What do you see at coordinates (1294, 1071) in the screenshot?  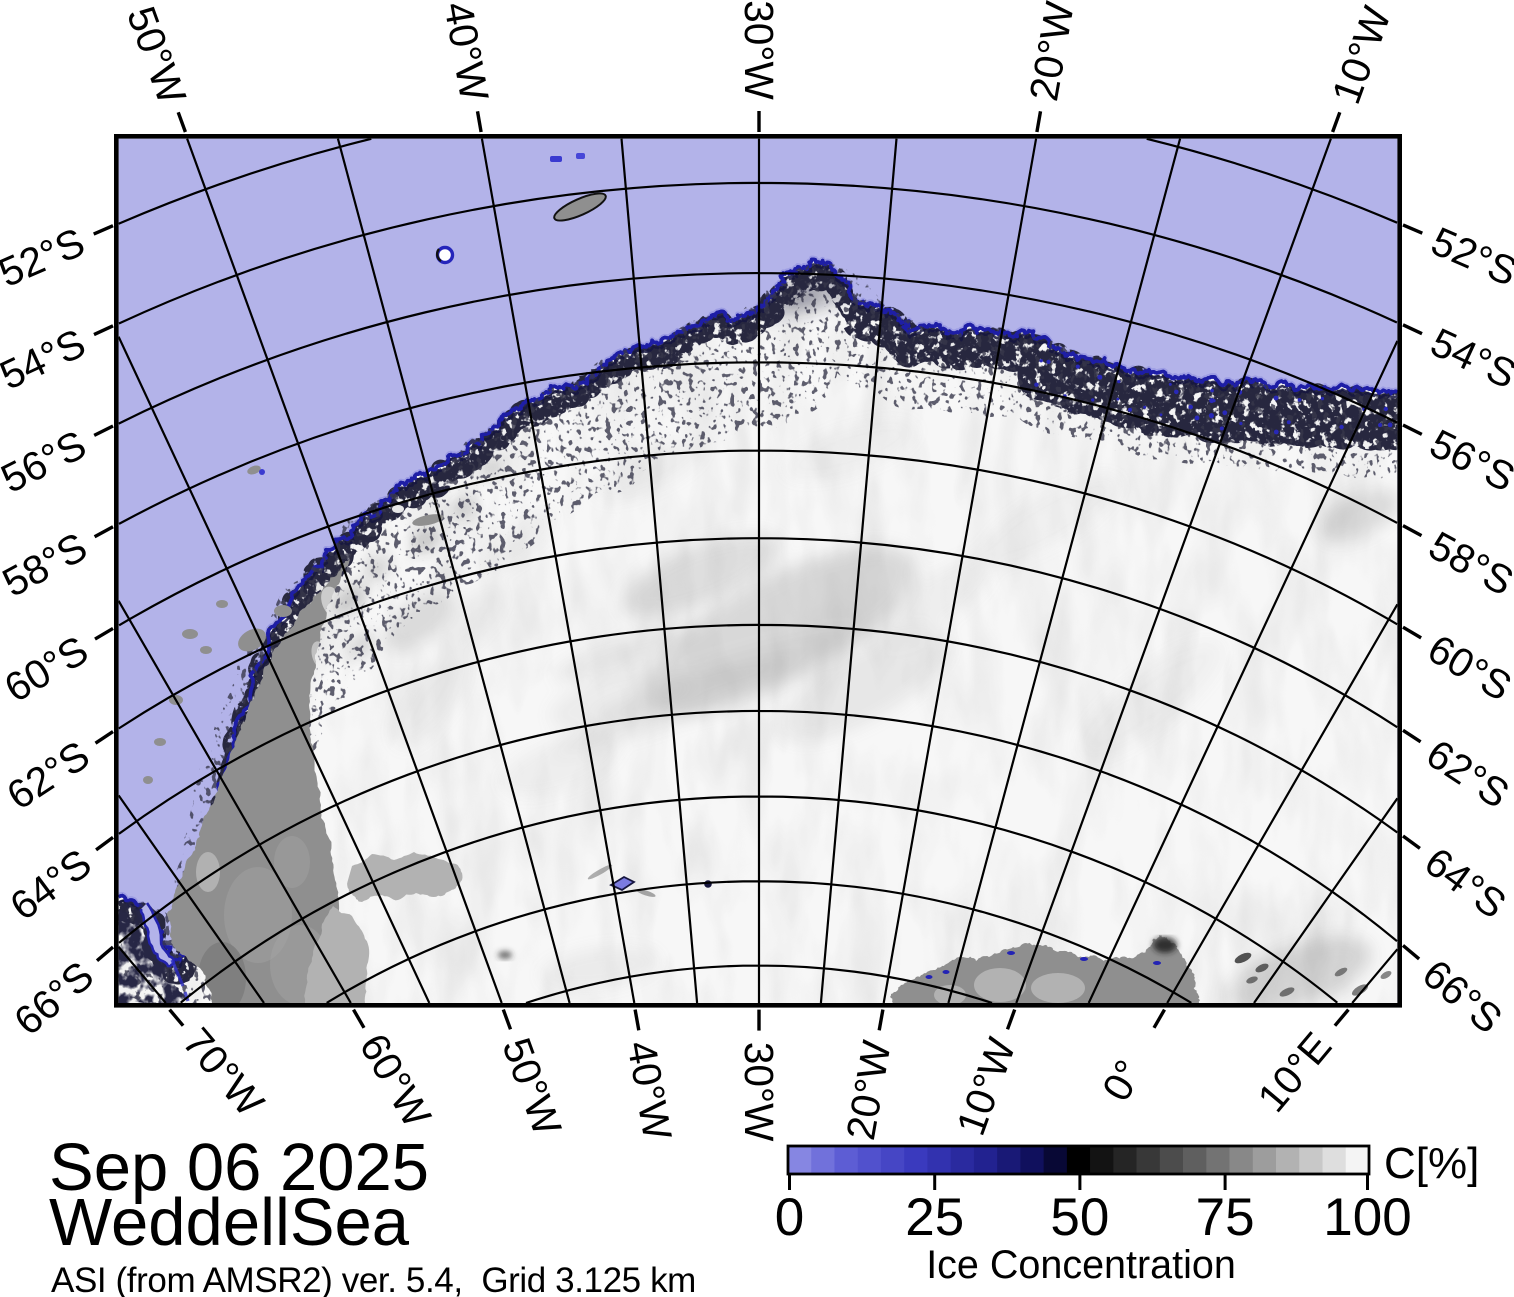 I see `svg-text: 10°E` at bounding box center [1294, 1071].